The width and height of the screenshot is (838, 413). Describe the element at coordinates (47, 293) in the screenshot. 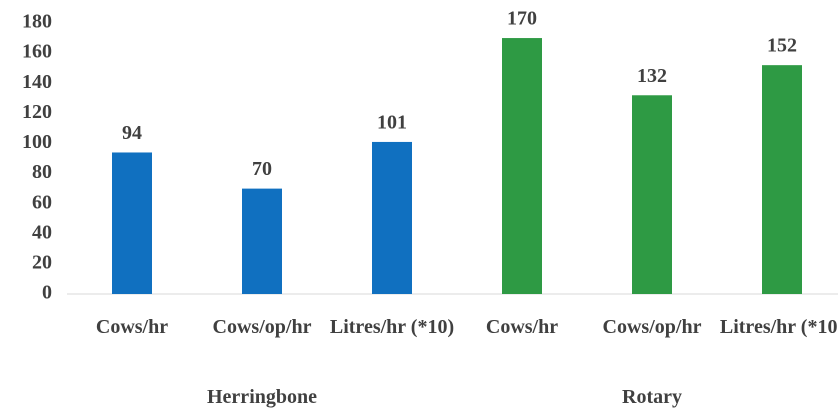

I see `y-tick-label: 0` at that location.